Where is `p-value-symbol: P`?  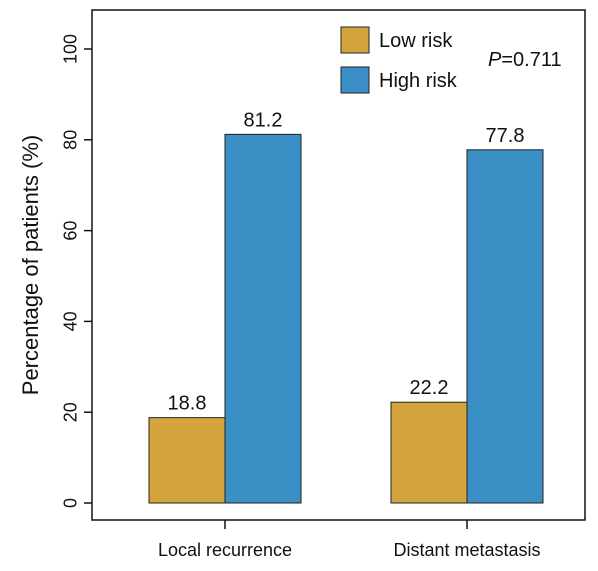 p-value-symbol: P is located at coordinates (495, 60).